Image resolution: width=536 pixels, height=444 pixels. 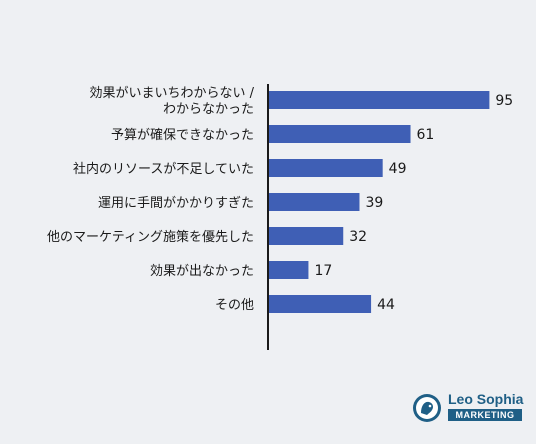 What do you see at coordinates (323, 271) in the screenshot?
I see `value-label-5: 17` at bounding box center [323, 271].